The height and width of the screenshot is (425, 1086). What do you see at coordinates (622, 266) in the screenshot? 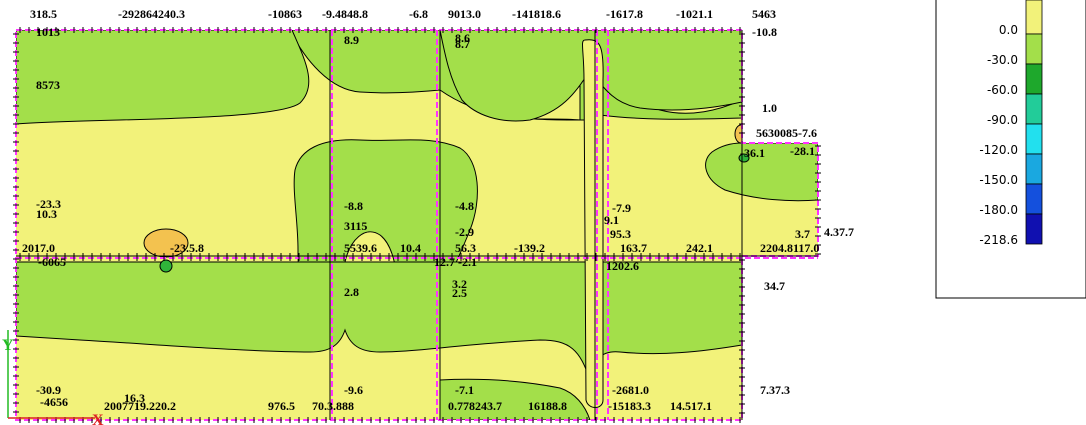
I see `value-label: 1202.6` at bounding box center [622, 266].